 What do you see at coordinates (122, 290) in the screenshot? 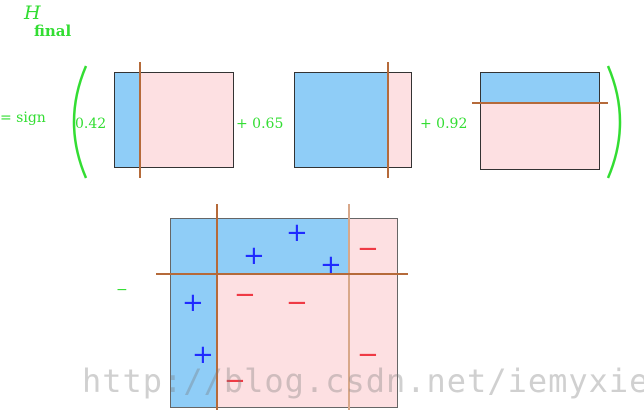
I see `minus-label: −` at bounding box center [122, 290].